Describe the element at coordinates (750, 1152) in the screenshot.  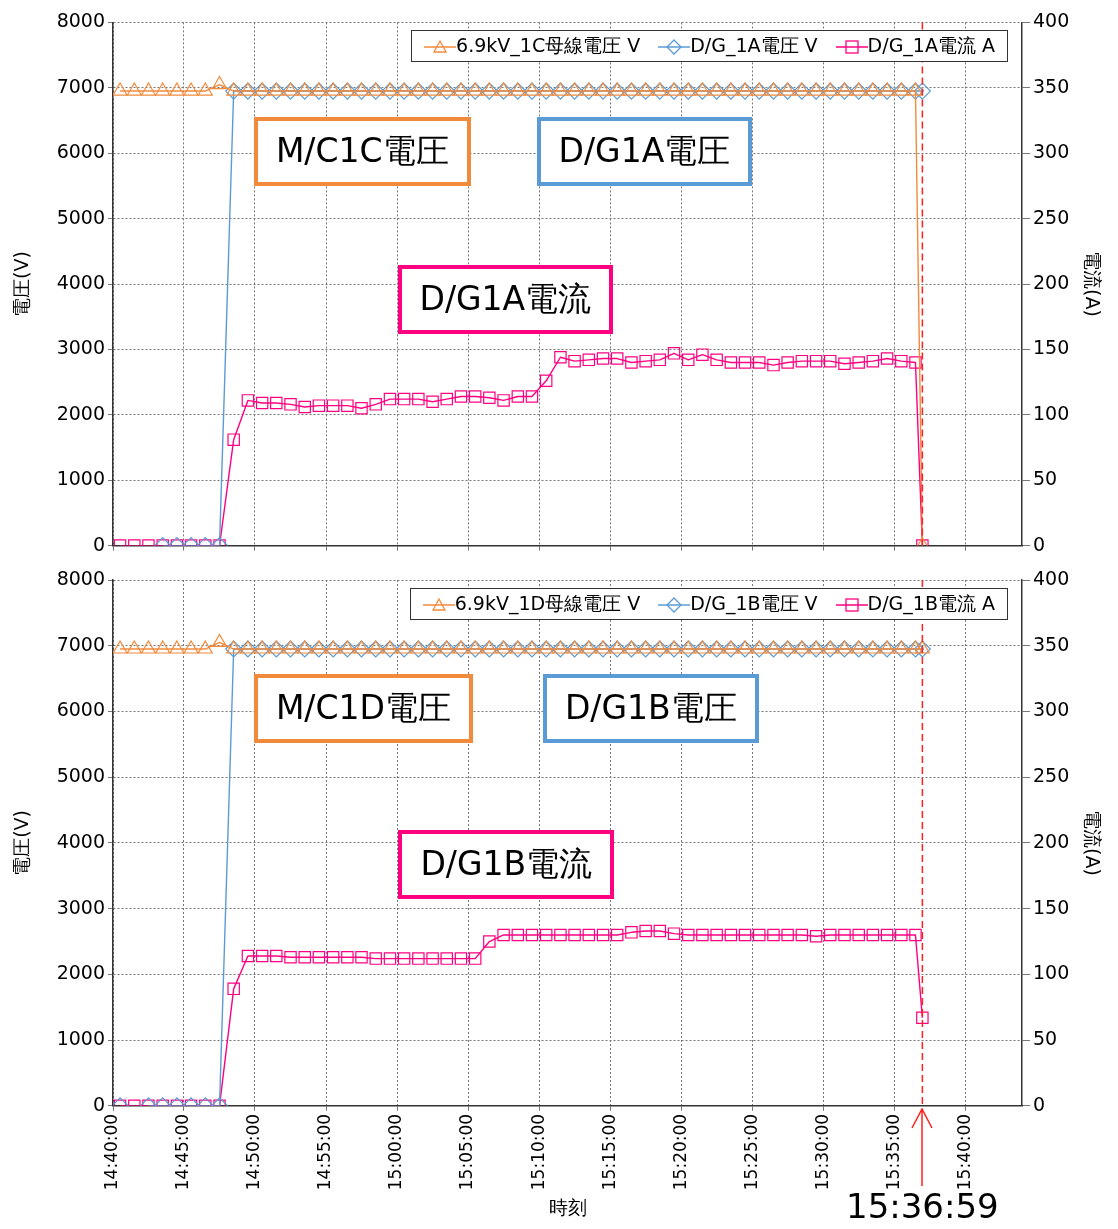
I see `x-tick-label: 15:25:00` at that location.